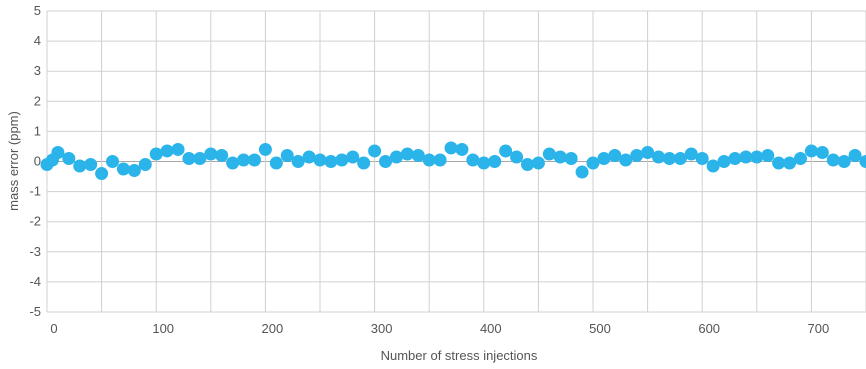 The image size is (866, 369). I want to click on y-tick-label: -3, so click(35, 251).